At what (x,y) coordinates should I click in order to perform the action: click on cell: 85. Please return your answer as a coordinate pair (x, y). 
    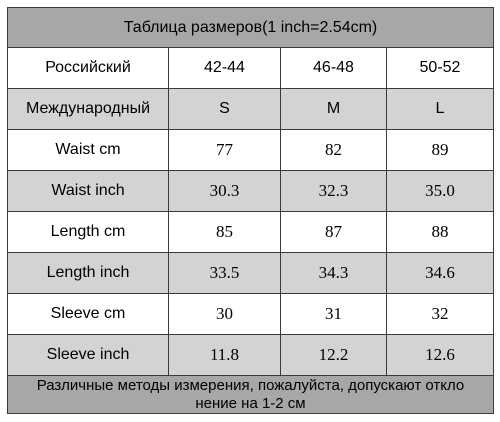
    Looking at the image, I should click on (224, 232).